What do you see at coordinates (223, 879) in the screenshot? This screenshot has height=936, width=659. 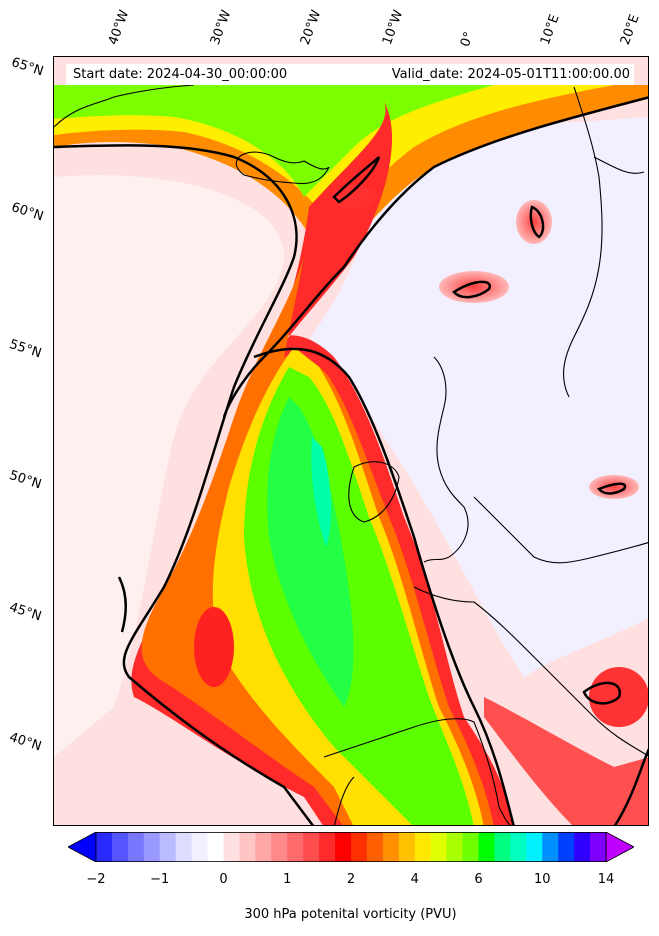 I see `colorbar-tick-label: 0` at bounding box center [223, 879].